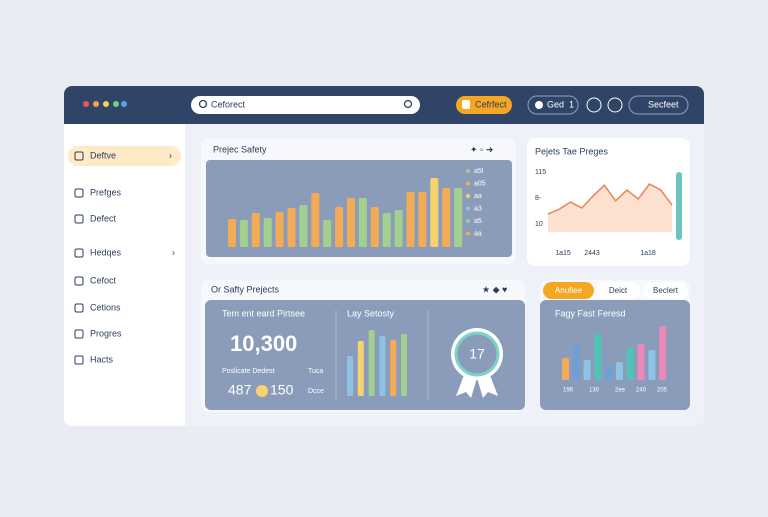  Describe the element at coordinates (282, 390) in the screenshot. I see `stat-num: 150` at that location.